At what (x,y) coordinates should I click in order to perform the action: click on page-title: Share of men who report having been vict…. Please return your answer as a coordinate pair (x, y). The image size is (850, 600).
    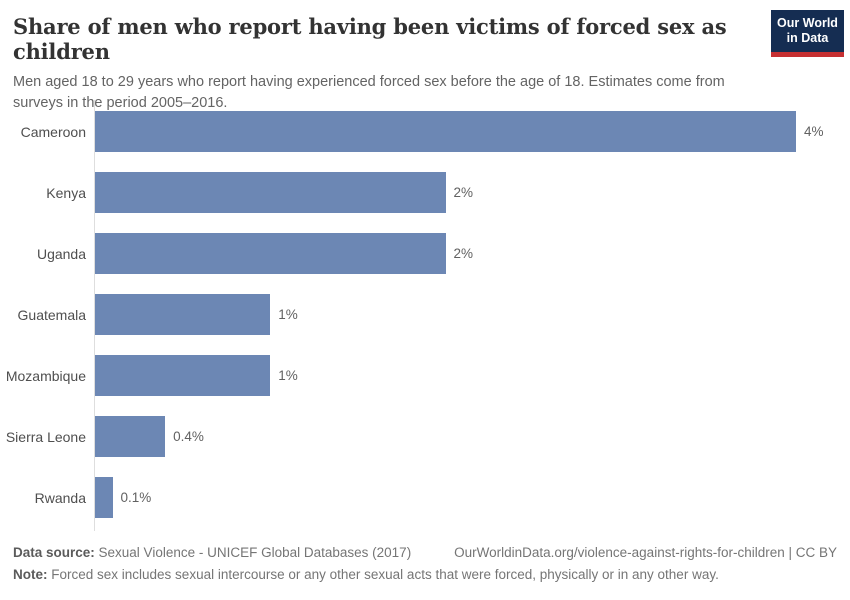
    Looking at the image, I should click on (370, 39).